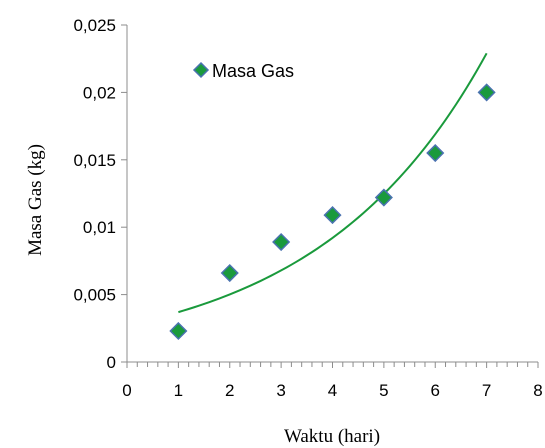 The width and height of the screenshot is (545, 448). Describe the element at coordinates (99, 92) in the screenshot. I see `y-tick-label: 0,02` at that location.